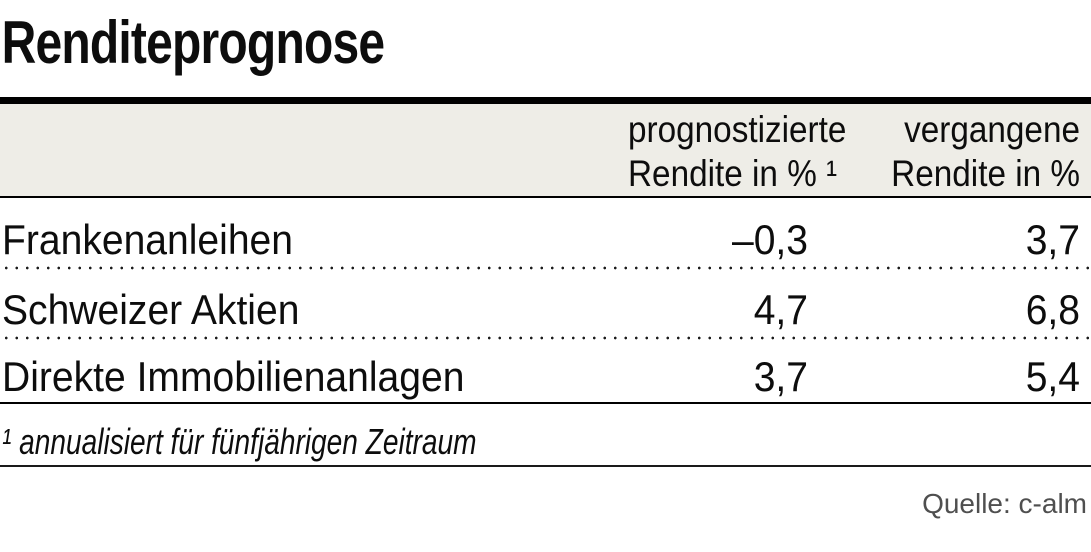 This screenshot has width=1091, height=552. Describe the element at coordinates (545, 305) in the screenshot. I see `table-row: Schweizer Aktien 4,7 6,8` at that location.